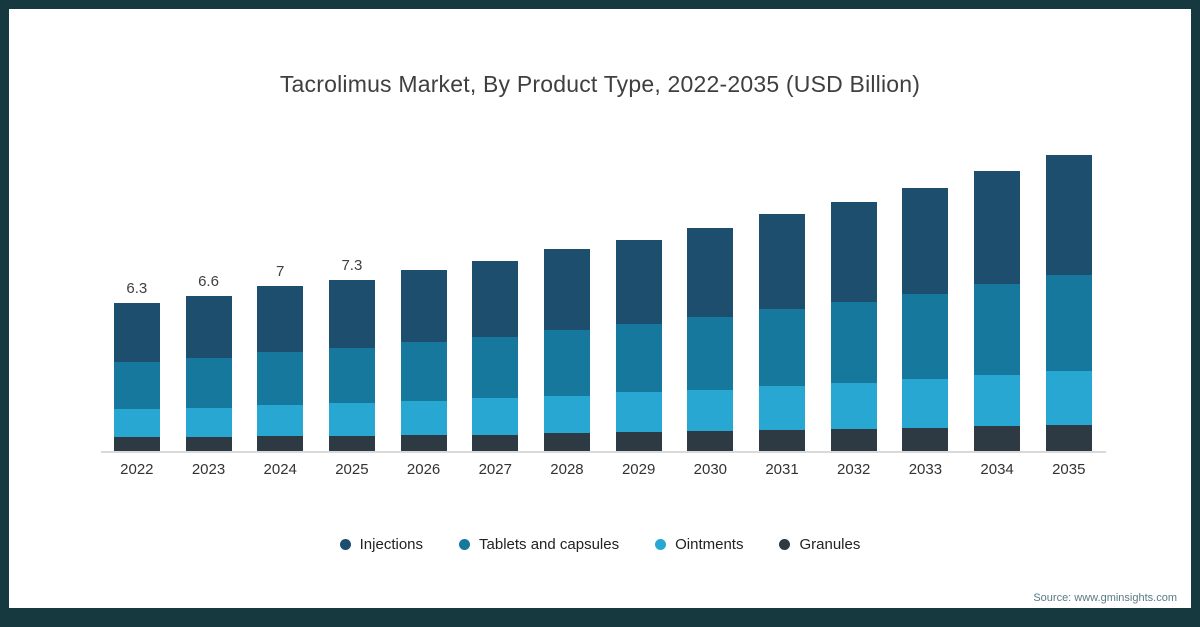 Image resolution: width=1200 pixels, height=627 pixels. I want to click on bar-group-2023: 6.6, so click(209, 362).